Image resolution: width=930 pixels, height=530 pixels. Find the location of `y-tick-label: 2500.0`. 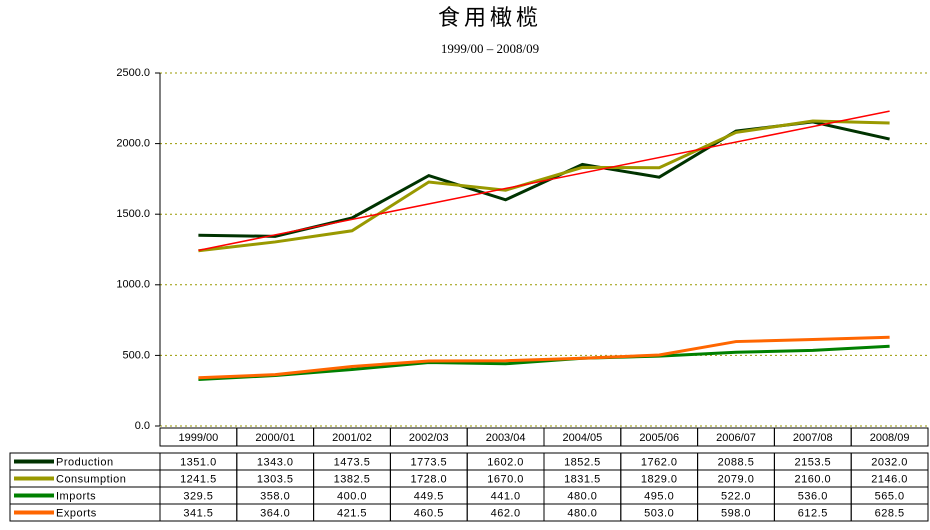

y-tick-label: 2500.0 is located at coordinates (133, 73).